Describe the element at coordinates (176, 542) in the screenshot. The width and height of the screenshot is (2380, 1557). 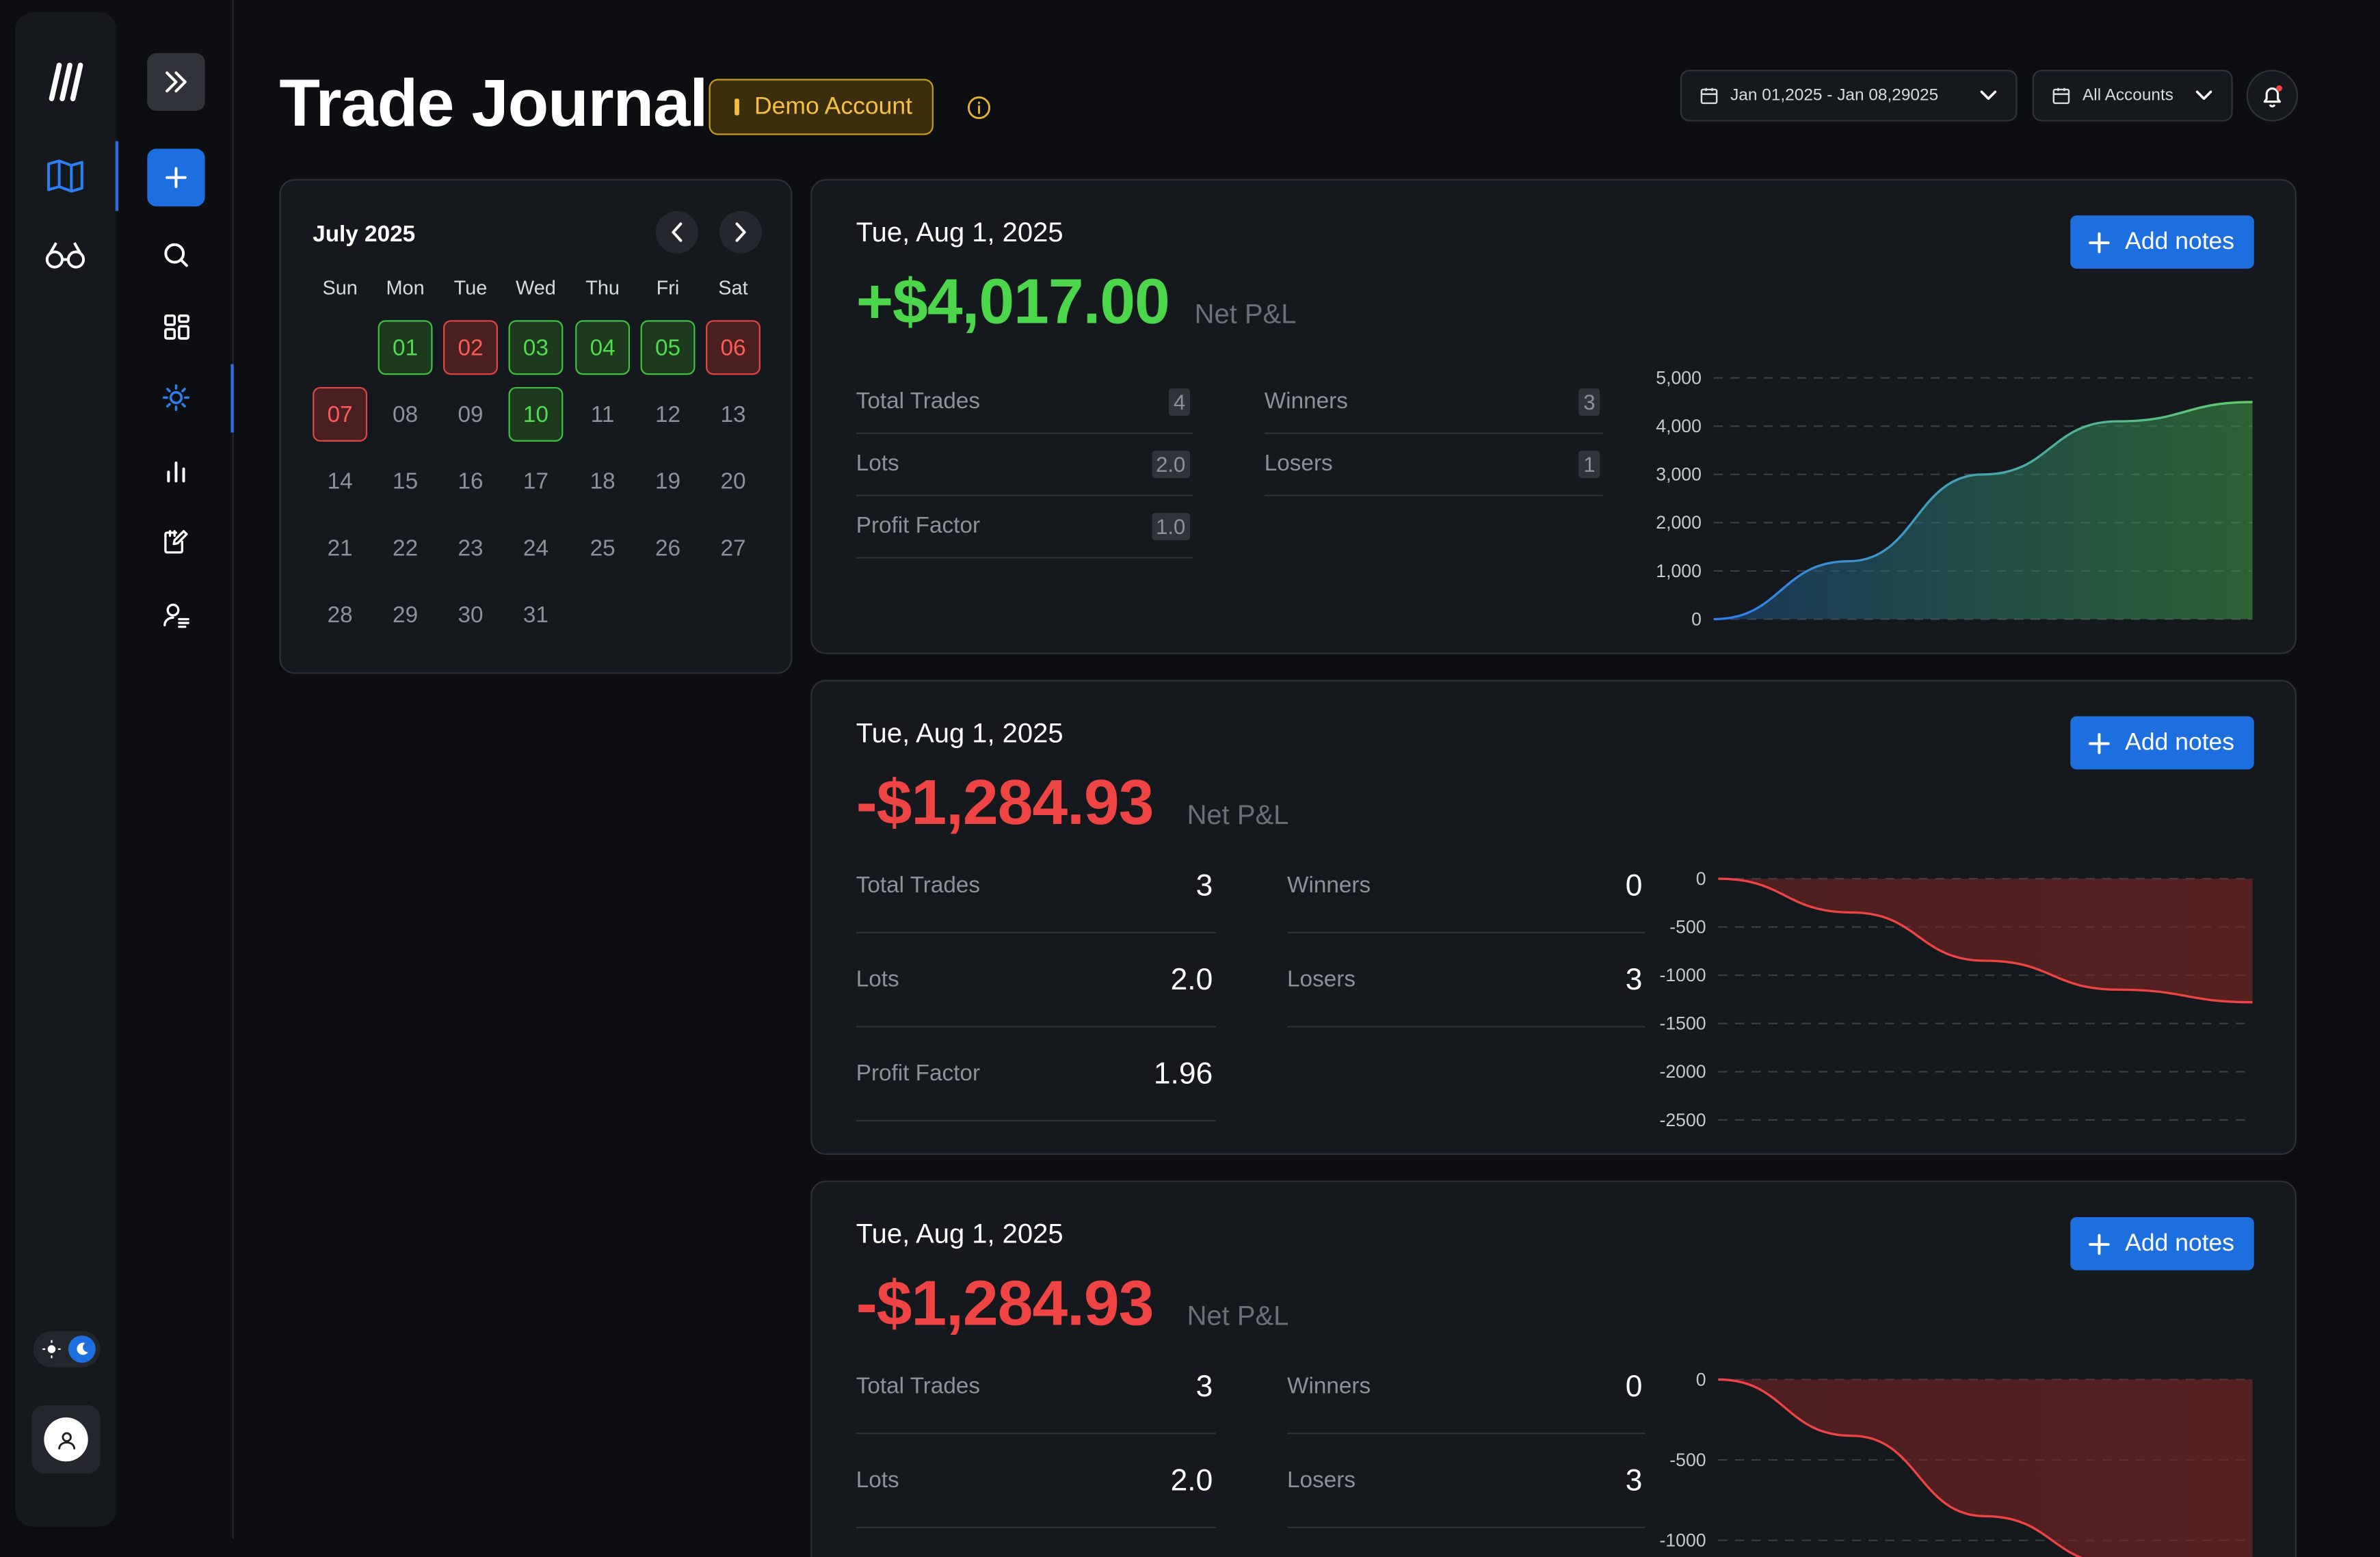
I see `edit-note-icon` at that location.